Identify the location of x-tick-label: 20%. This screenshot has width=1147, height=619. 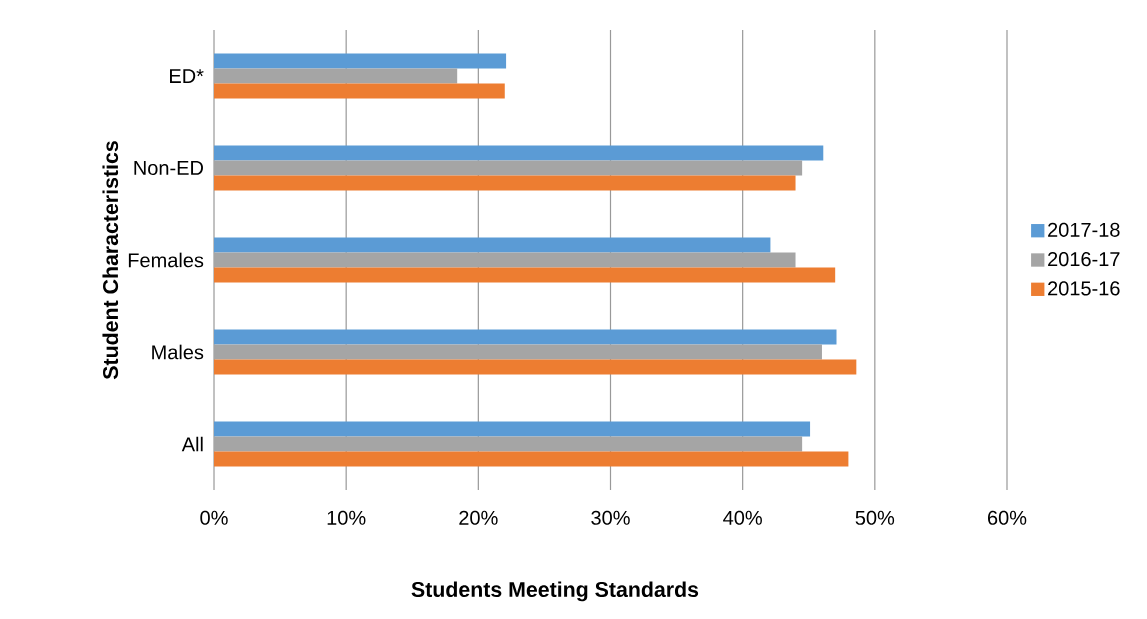
(478, 517).